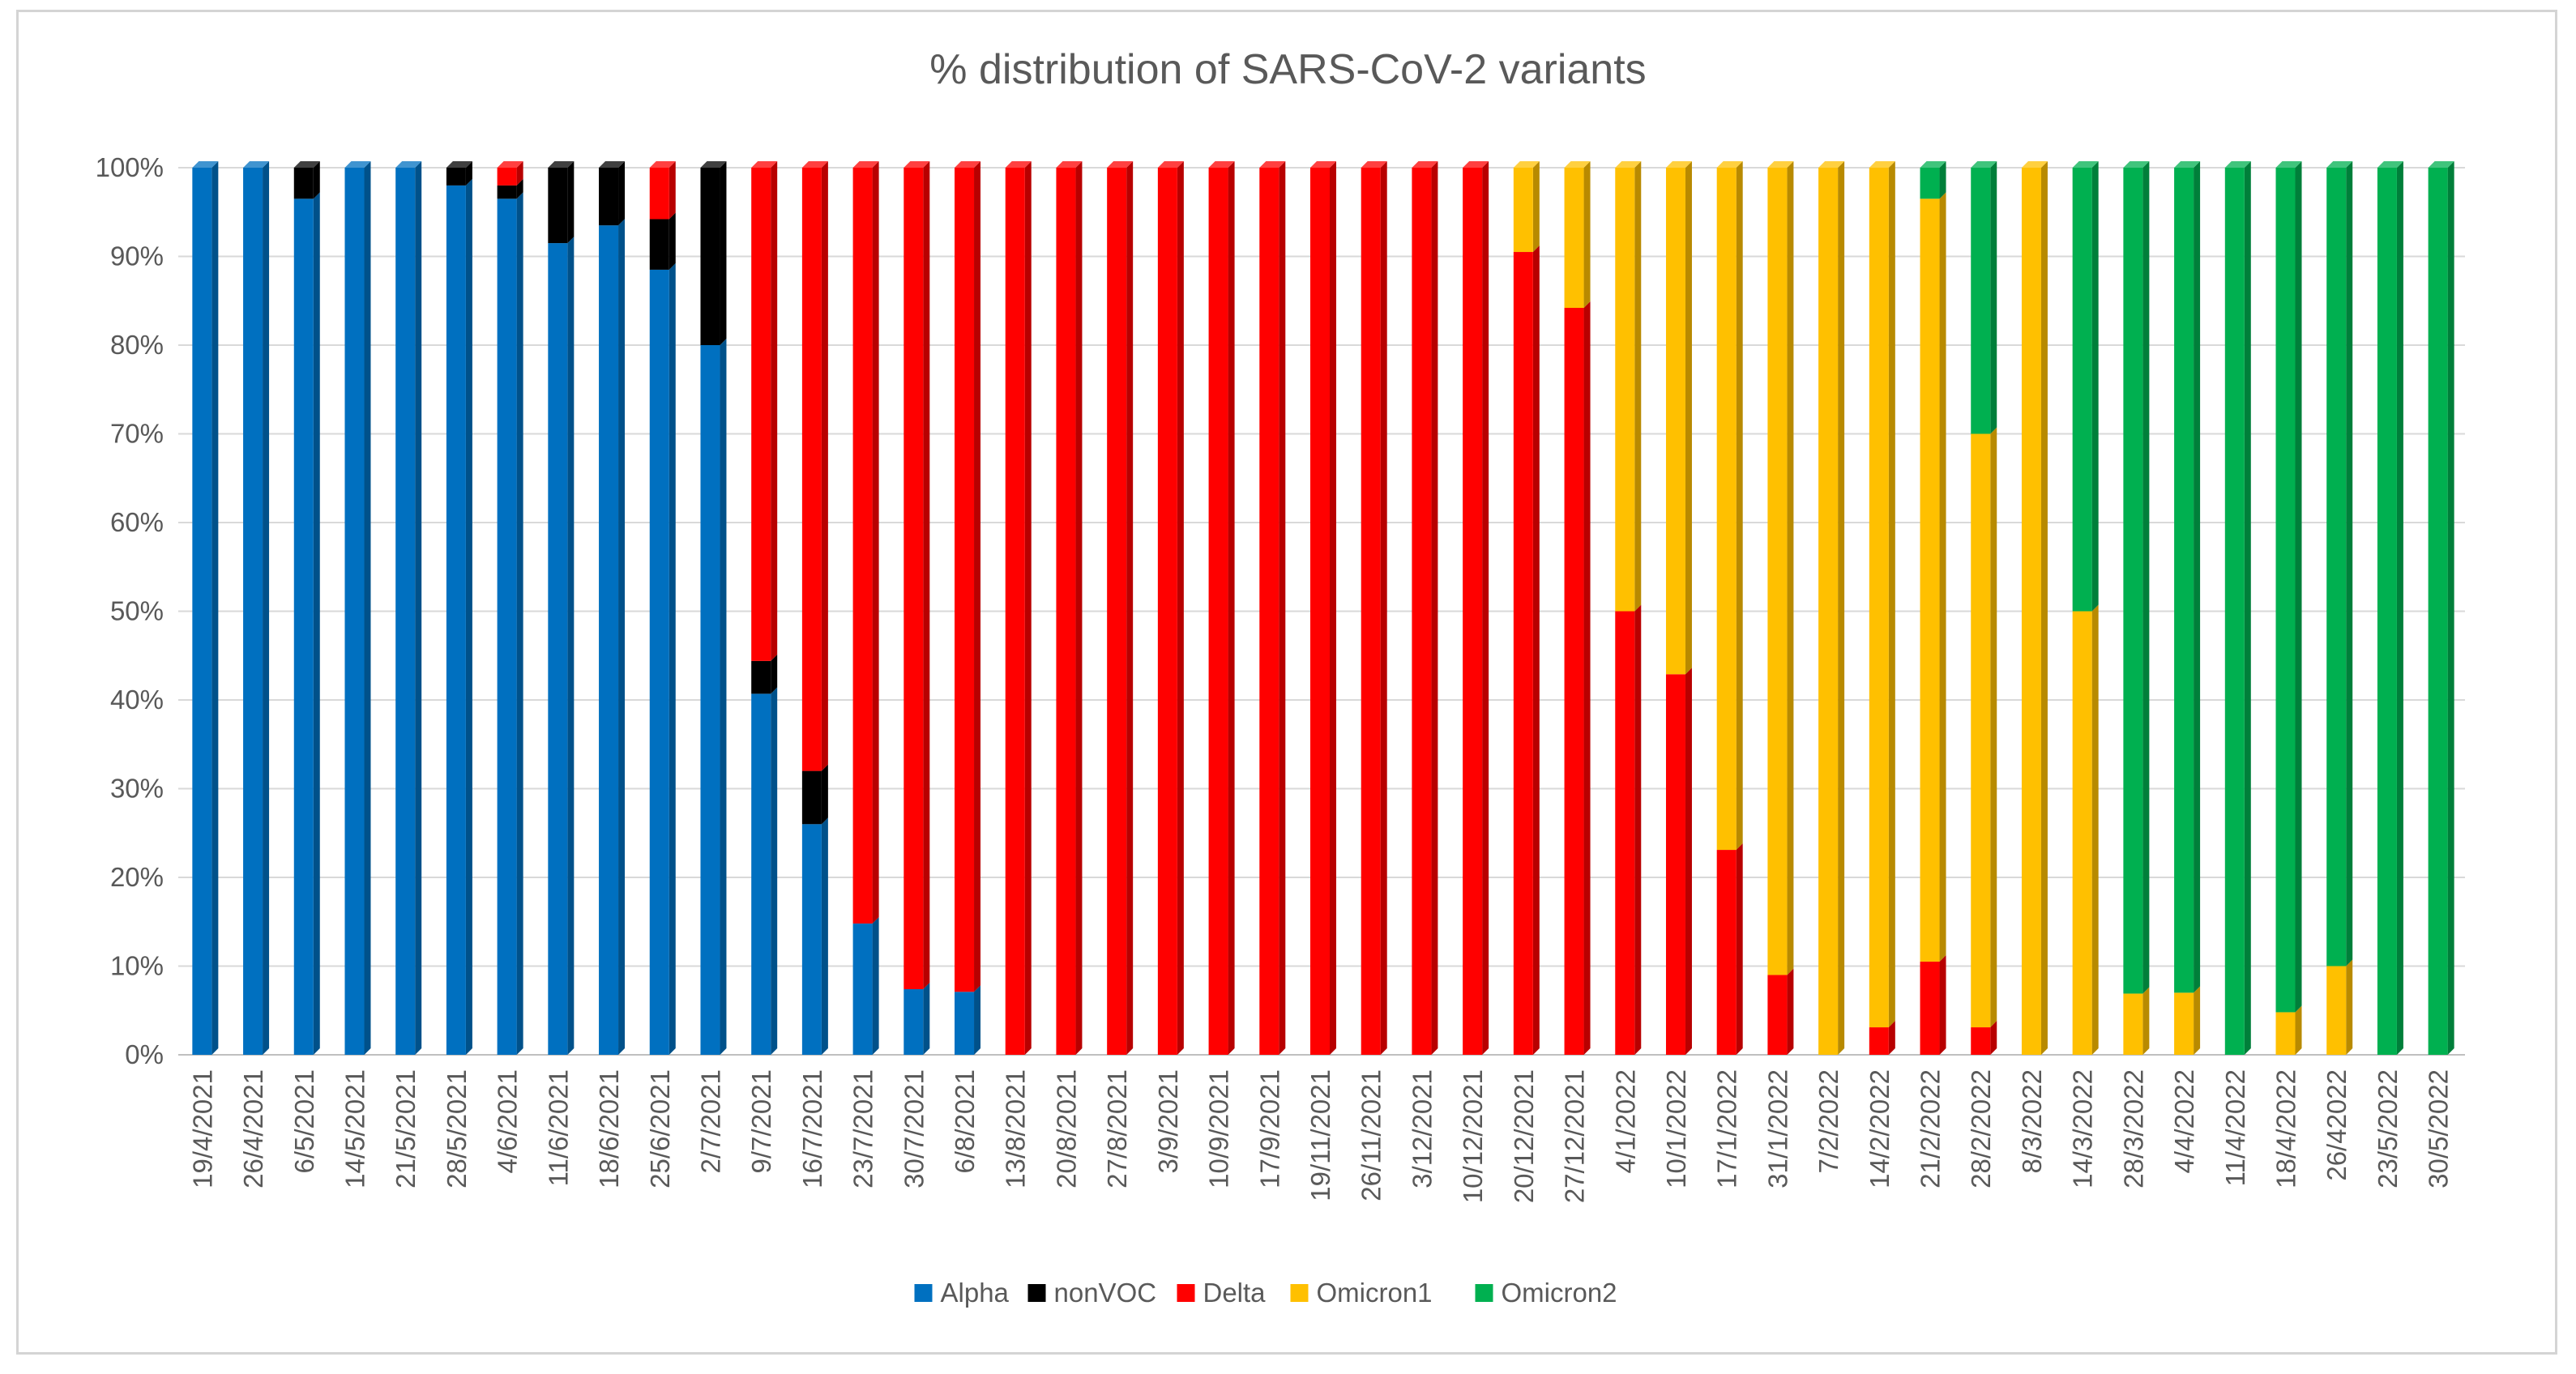  What do you see at coordinates (137, 611) in the screenshot?
I see `y-tick-label: 50%` at bounding box center [137, 611].